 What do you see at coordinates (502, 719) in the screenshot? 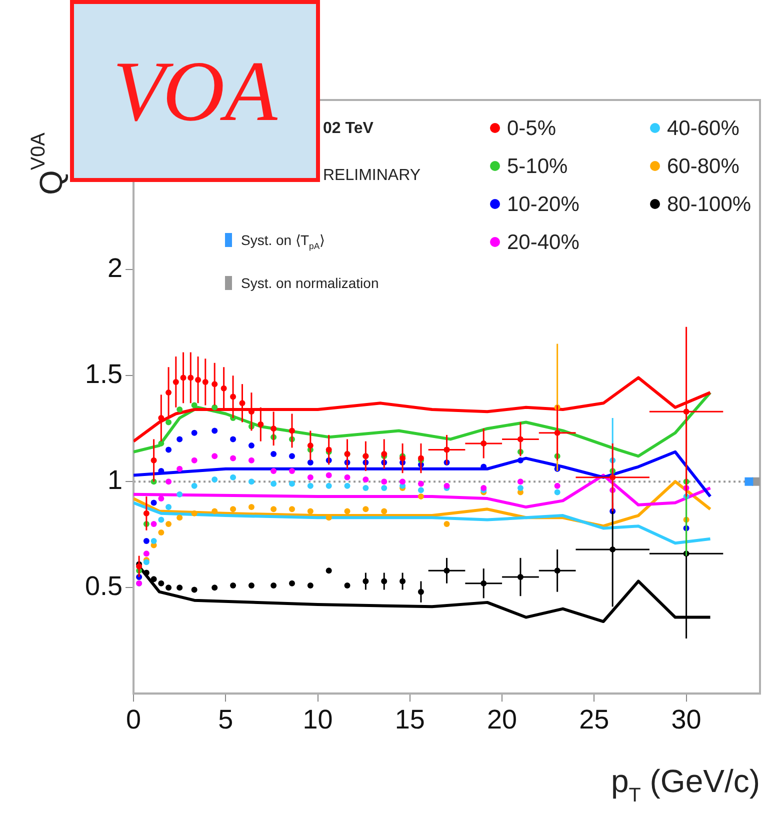
I see `x-tick-label: 20` at bounding box center [502, 719].